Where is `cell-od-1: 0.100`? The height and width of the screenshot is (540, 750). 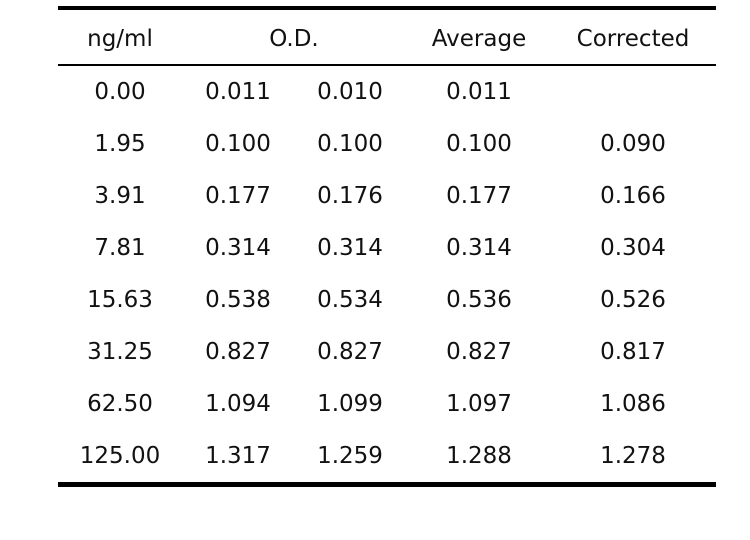
cell-od-1: 0.100 is located at coordinates (238, 144).